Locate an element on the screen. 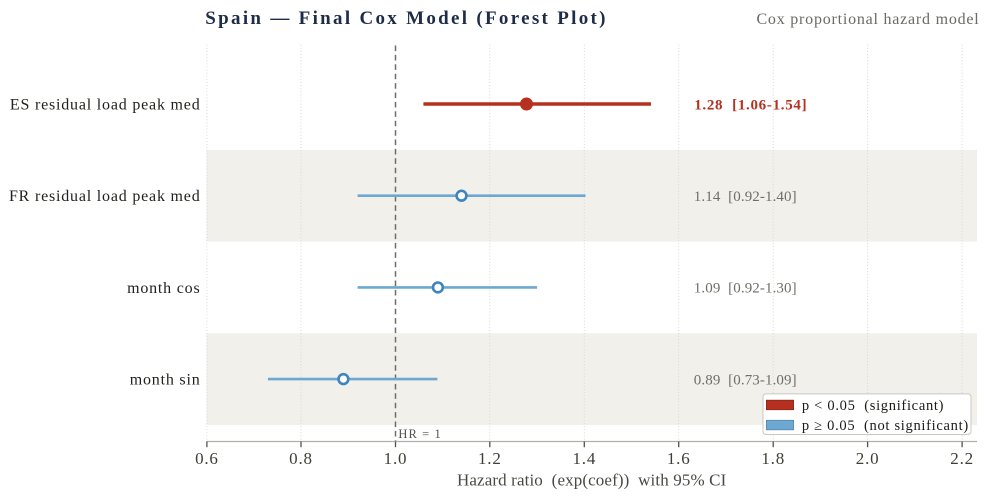 This screenshot has height=496, width=987. svg-text: 0.89 [0.73-1.09] is located at coordinates (745, 380).